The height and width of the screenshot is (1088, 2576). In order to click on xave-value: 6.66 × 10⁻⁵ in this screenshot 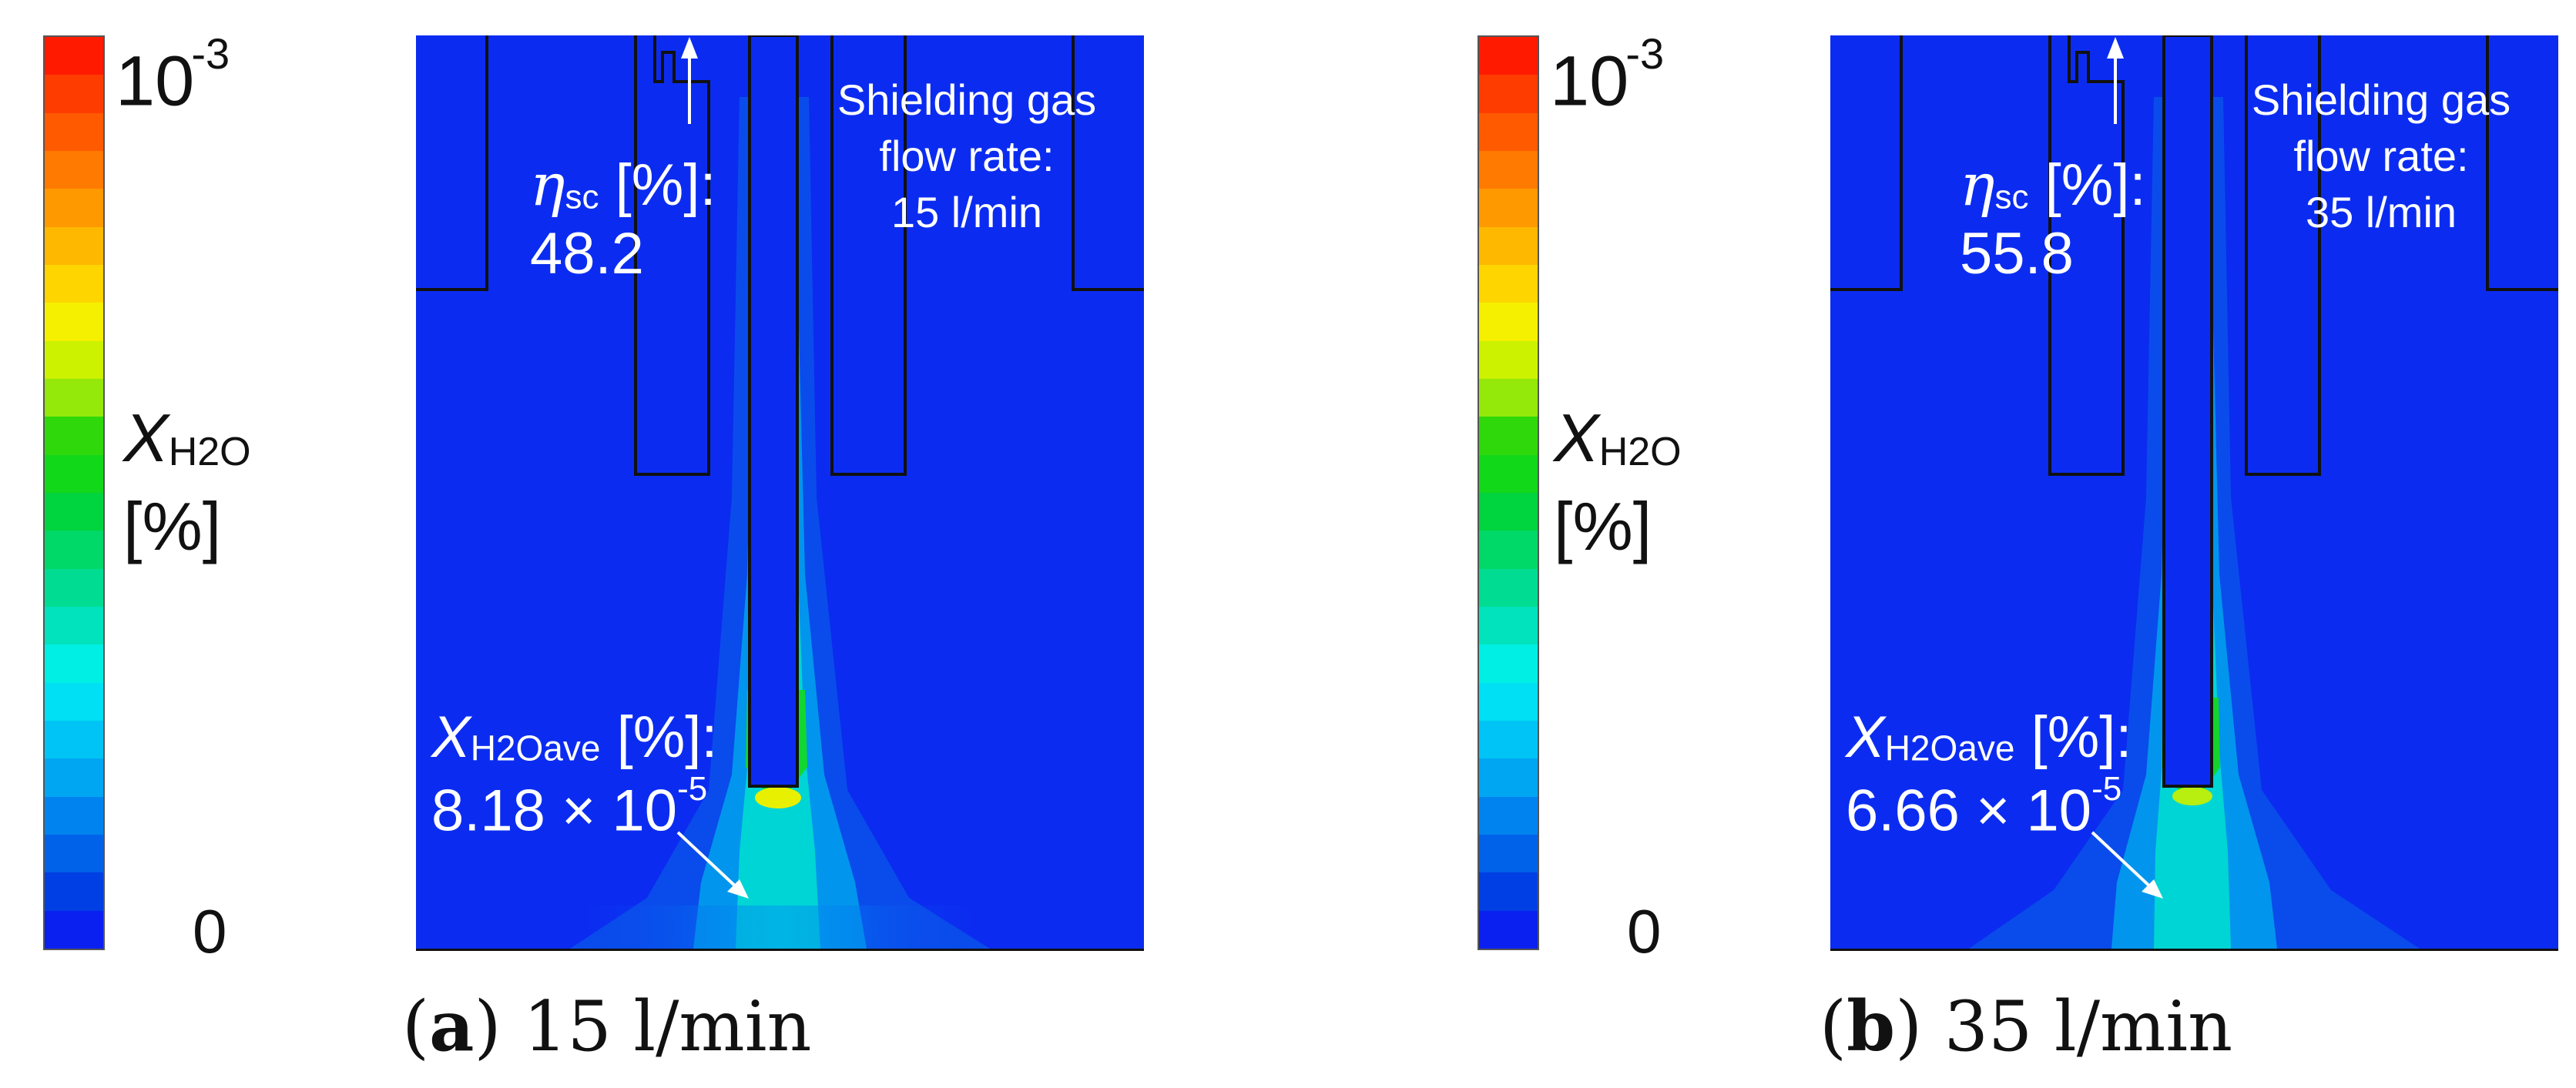, I will do `click(1984, 807)`.